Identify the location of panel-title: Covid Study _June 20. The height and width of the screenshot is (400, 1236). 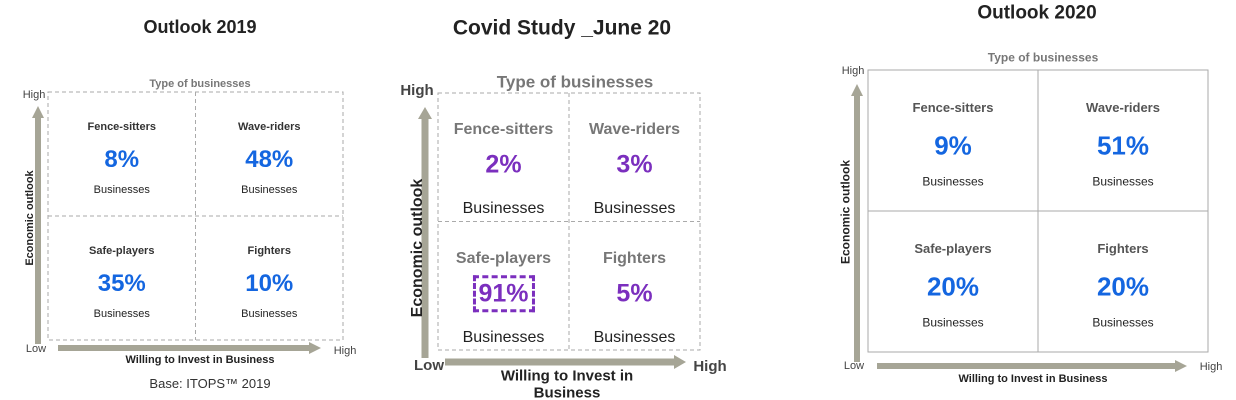
(562, 28).